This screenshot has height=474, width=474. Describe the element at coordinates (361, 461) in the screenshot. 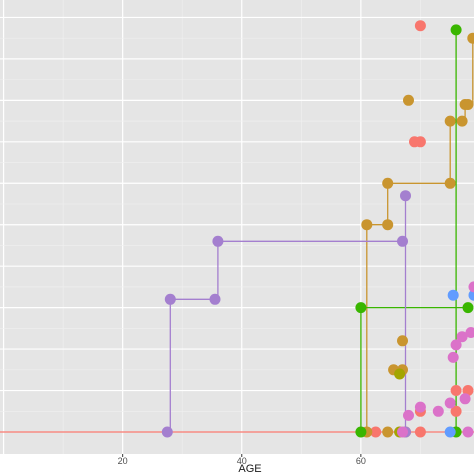

I see `x-tick-label: 60` at that location.